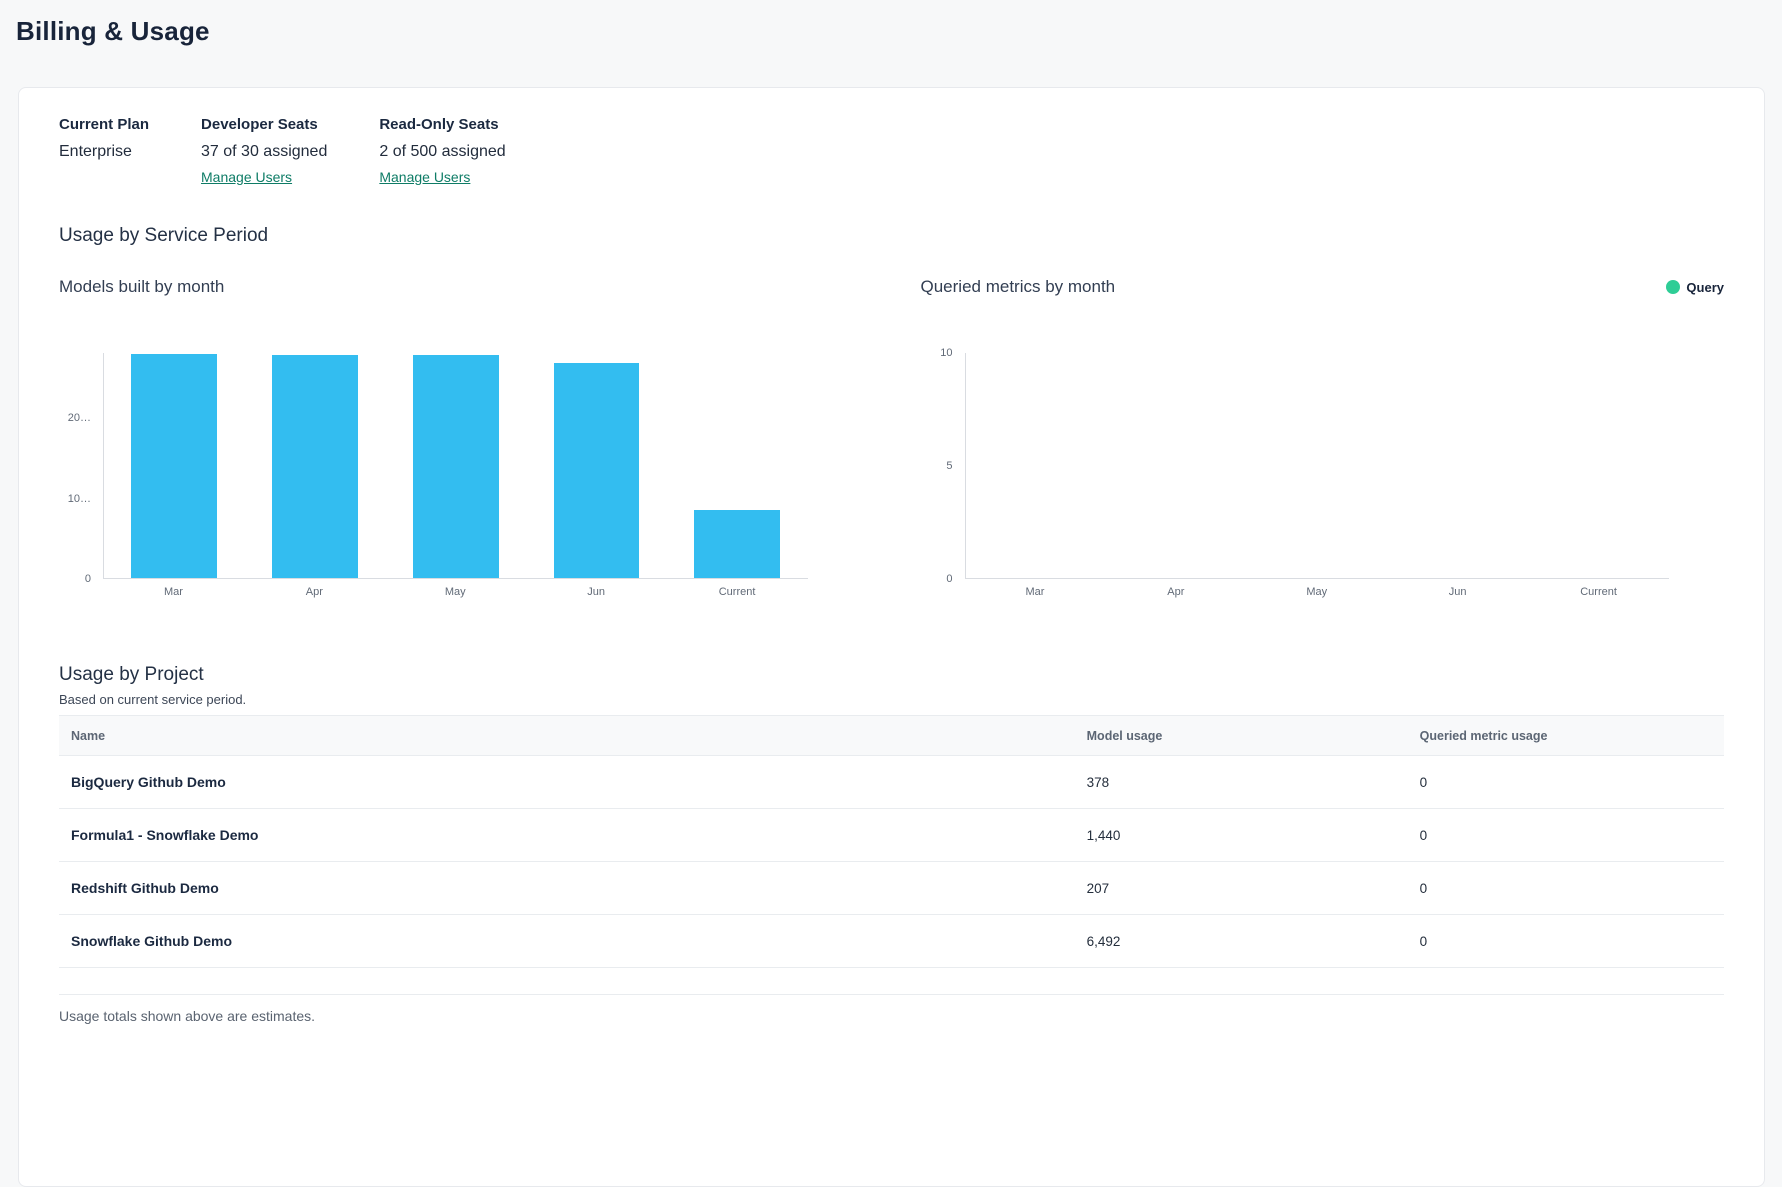  Describe the element at coordinates (164, 235) in the screenshot. I see `usage-by-service-period-title: Usage by Service Period` at that location.